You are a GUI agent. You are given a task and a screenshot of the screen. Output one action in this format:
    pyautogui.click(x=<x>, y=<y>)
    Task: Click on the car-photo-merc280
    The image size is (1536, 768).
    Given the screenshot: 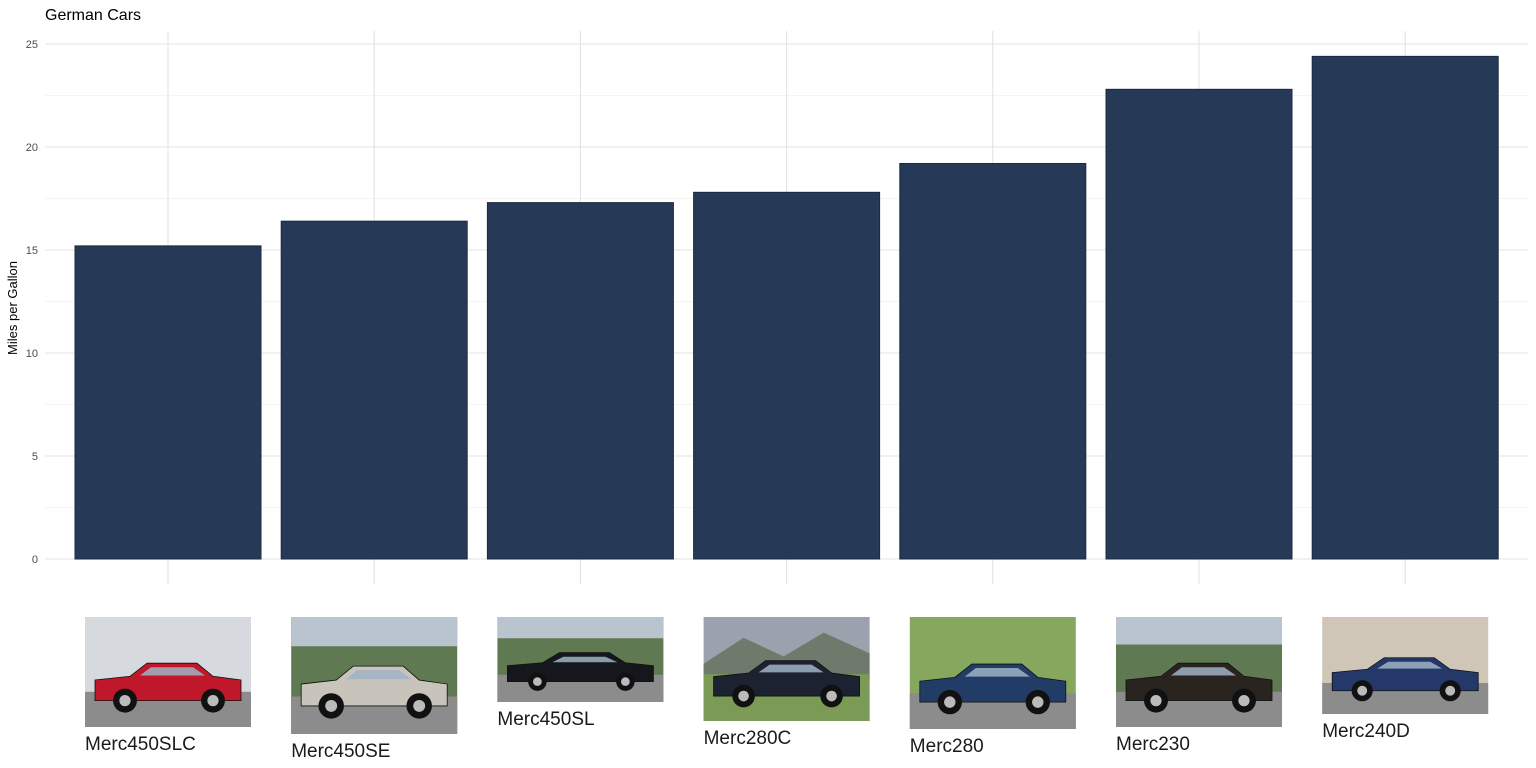 What is the action you would take?
    pyautogui.click(x=992, y=673)
    